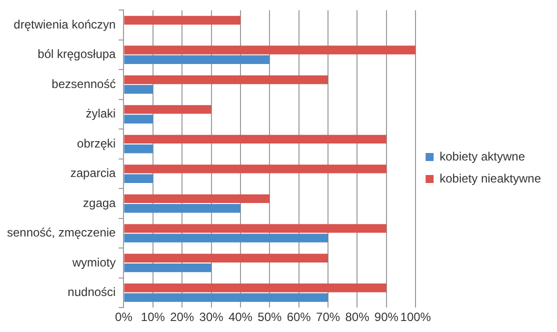 The width and height of the screenshot is (557, 332). Describe the element at coordinates (357, 317) in the screenshot. I see `x-tick-label: 80%` at that location.